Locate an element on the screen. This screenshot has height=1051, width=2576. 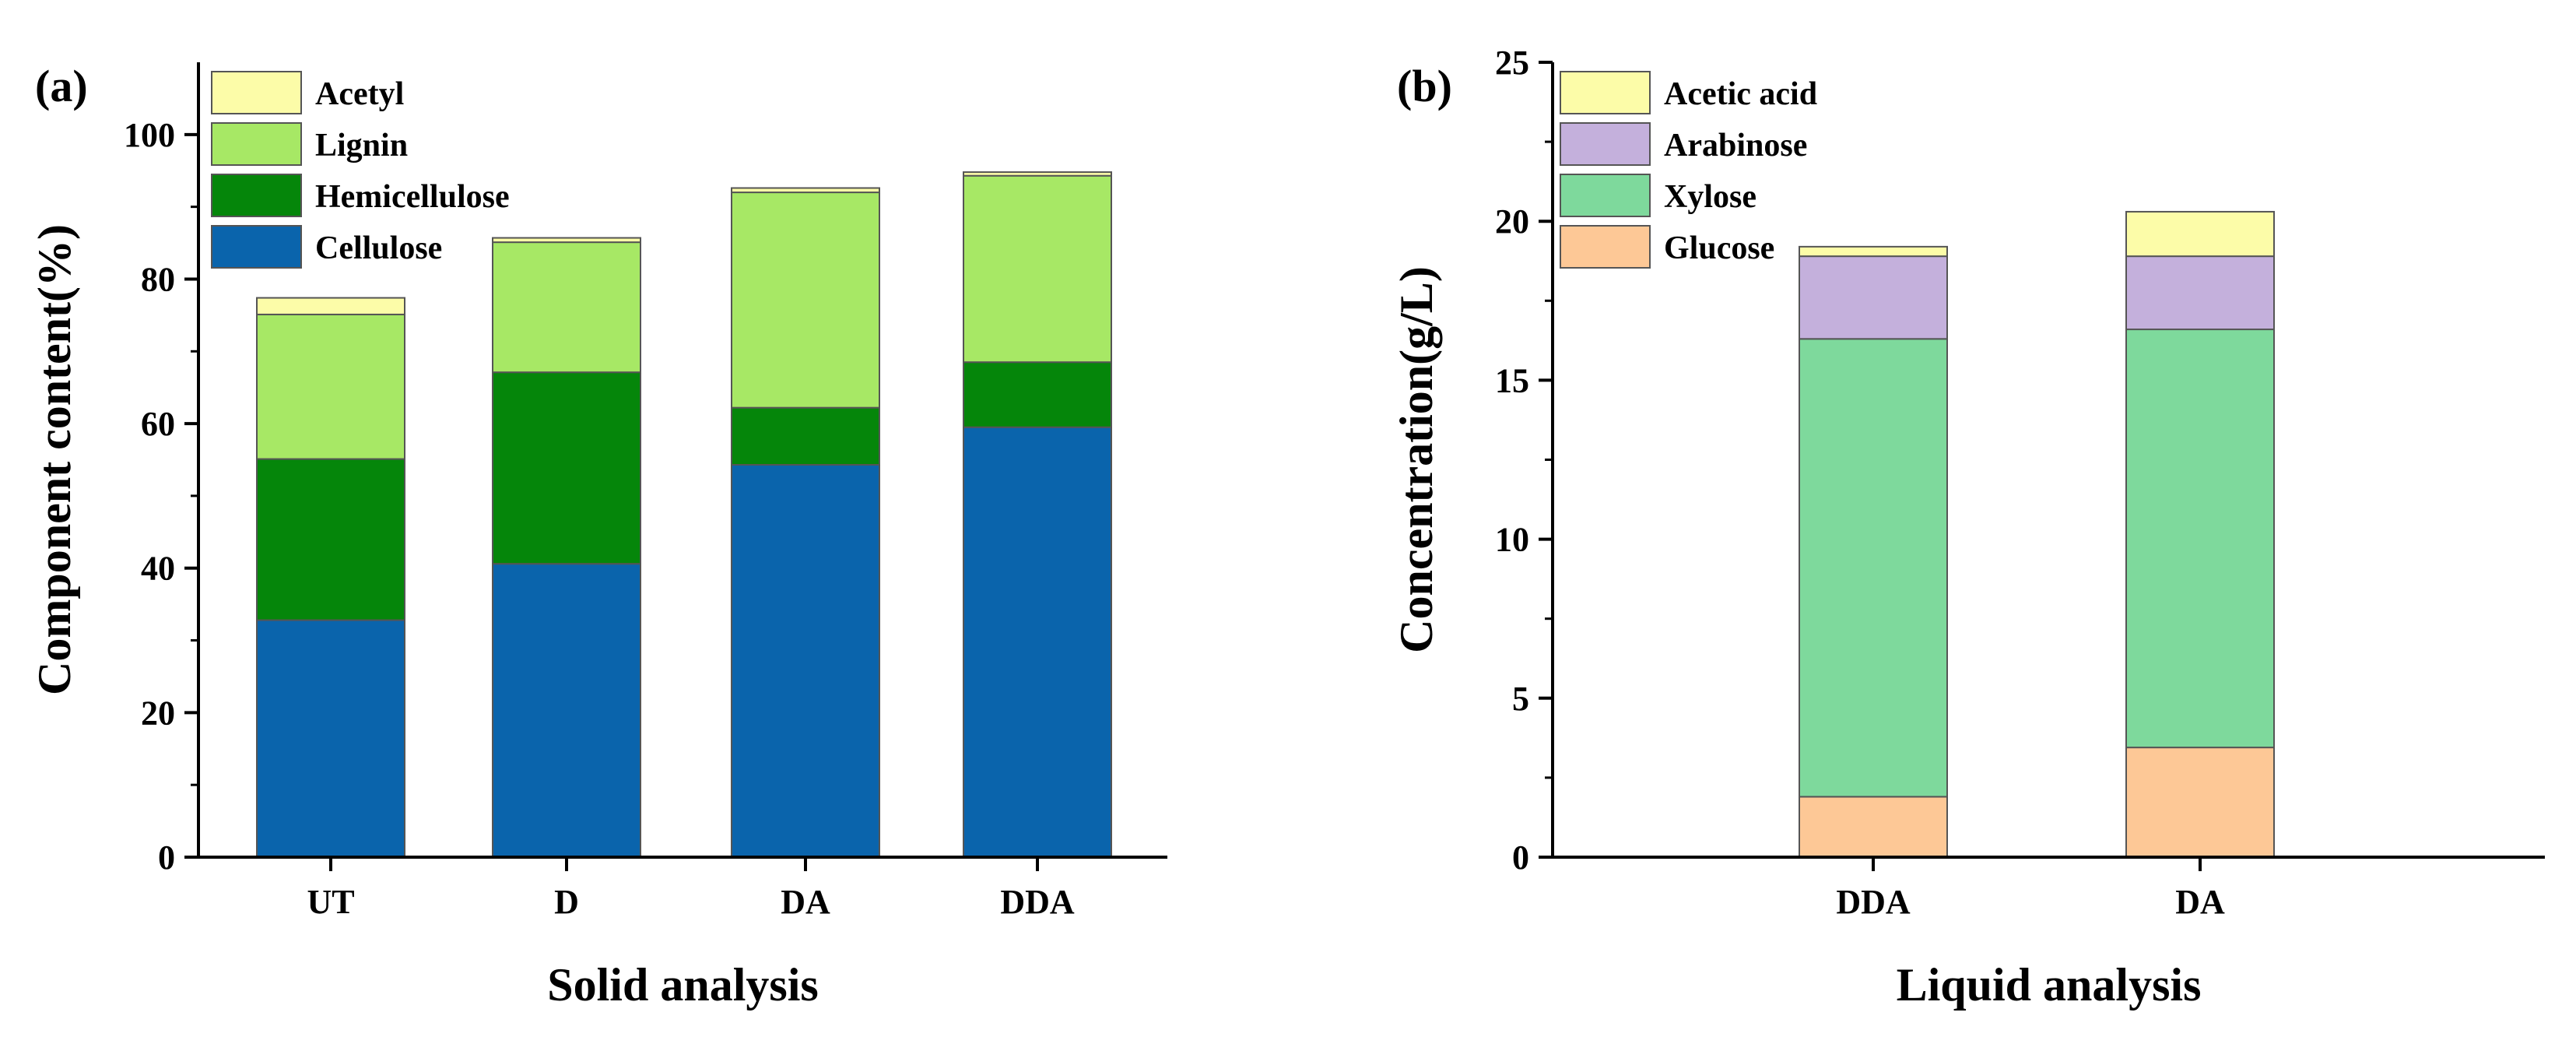
y-tick-label: 80 is located at coordinates (158, 279).